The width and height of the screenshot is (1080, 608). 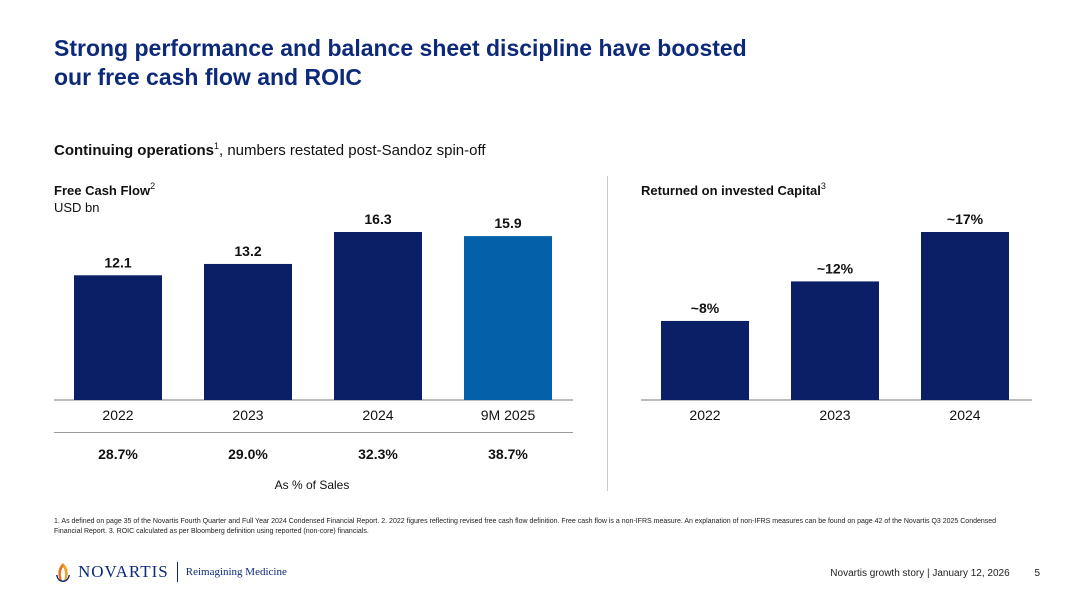 What do you see at coordinates (835, 340) in the screenshot?
I see `roic-bar-2023` at bounding box center [835, 340].